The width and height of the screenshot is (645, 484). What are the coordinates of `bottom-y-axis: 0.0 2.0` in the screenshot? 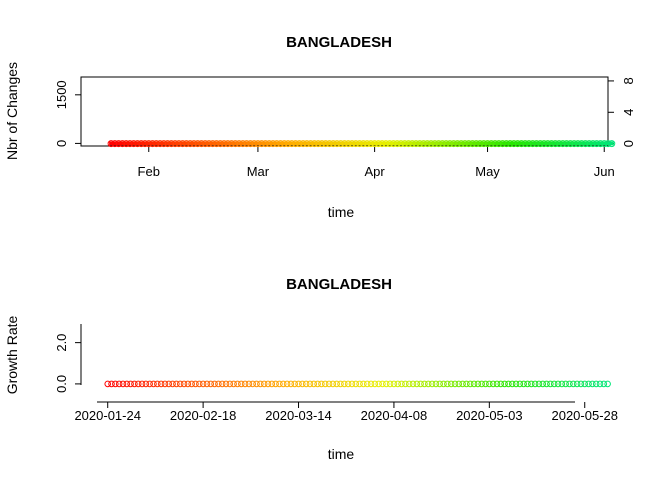 It's located at (67, 363).